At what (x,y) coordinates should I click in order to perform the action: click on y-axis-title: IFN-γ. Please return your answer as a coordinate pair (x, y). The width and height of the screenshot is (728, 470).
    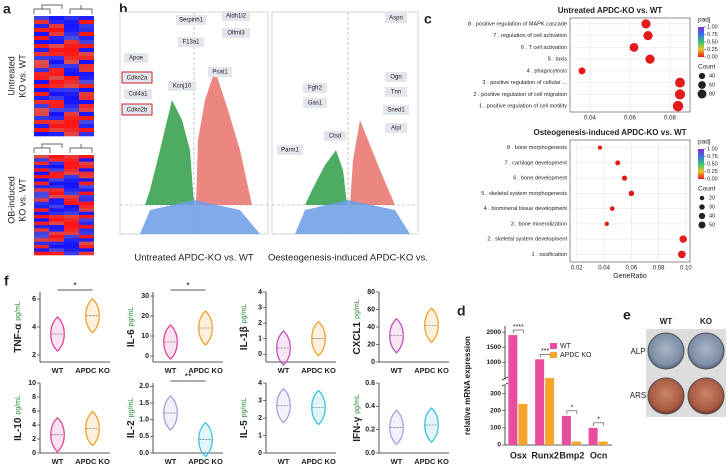
    Looking at the image, I should click on (357, 428).